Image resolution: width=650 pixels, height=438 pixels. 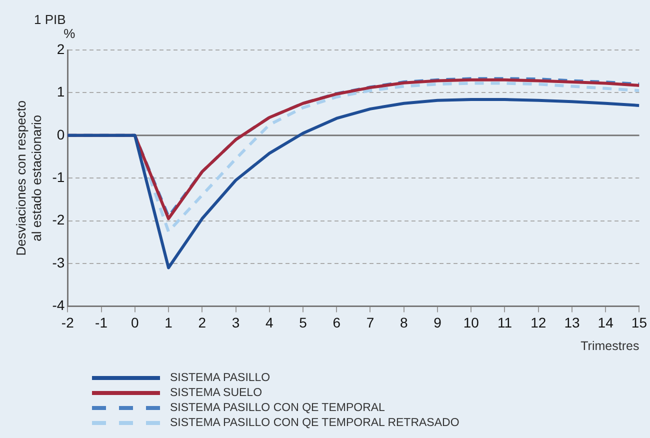 What do you see at coordinates (404, 322) in the screenshot?
I see `x-tick-label: 8` at bounding box center [404, 322].